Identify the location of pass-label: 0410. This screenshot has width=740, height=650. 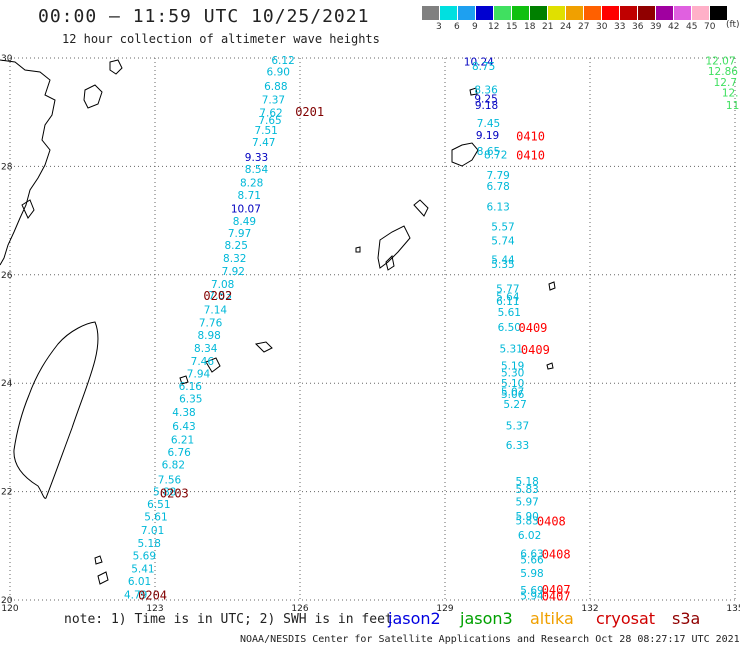
(530, 155).